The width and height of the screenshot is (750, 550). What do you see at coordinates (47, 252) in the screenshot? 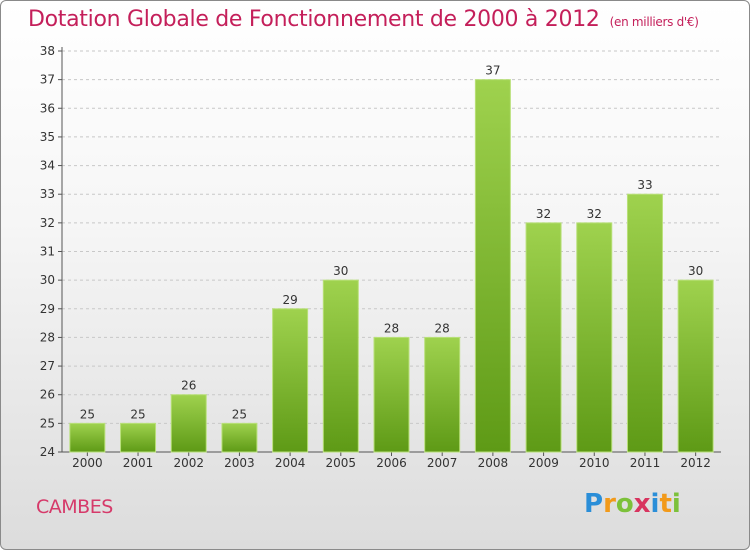
I see `y-tick-label: 31` at bounding box center [47, 252].